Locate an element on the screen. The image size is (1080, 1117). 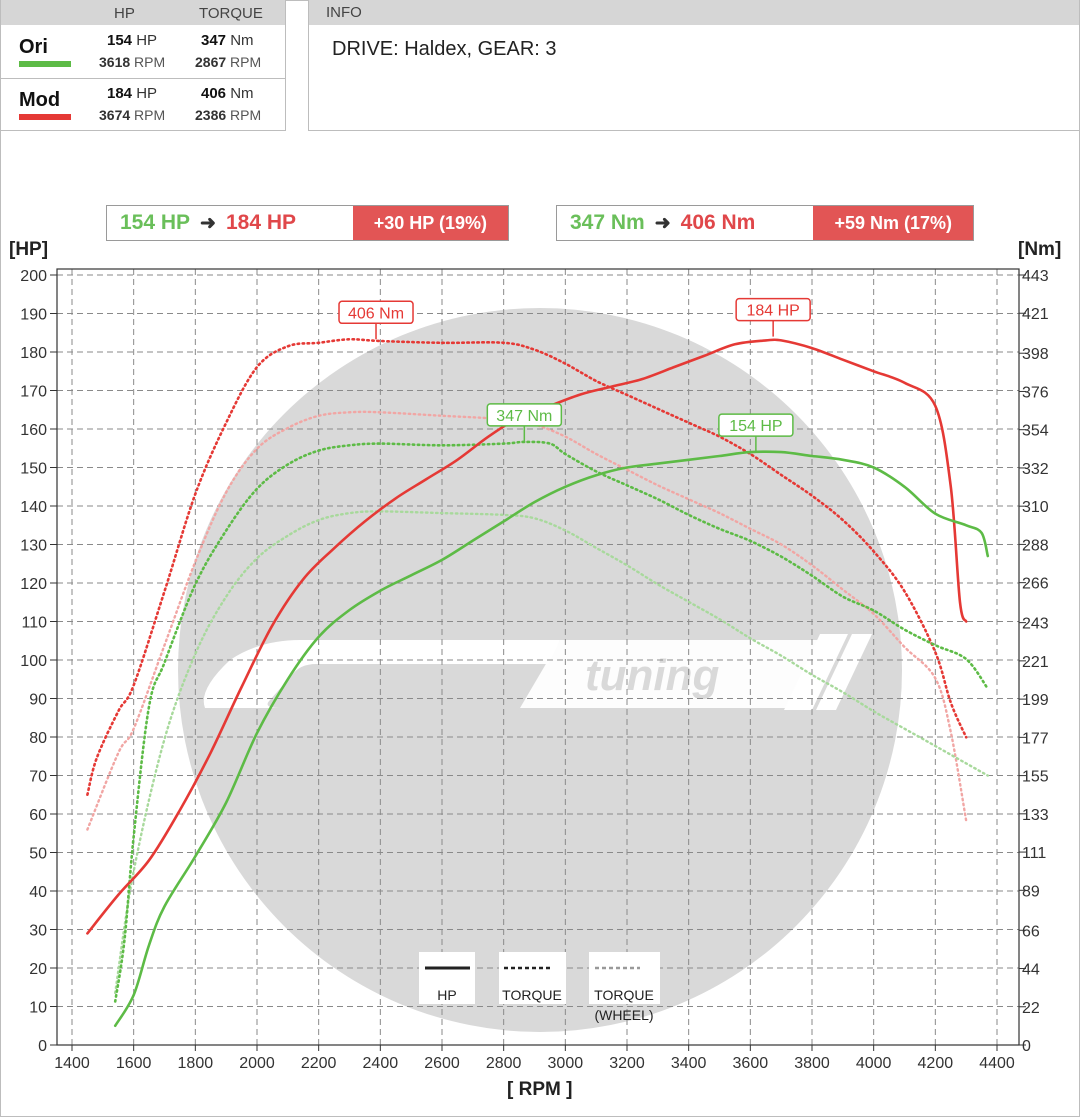
torque-gain-box: 347 Nm ➜ 406 Nm +59 Nm (17%) is located at coordinates (765, 223).